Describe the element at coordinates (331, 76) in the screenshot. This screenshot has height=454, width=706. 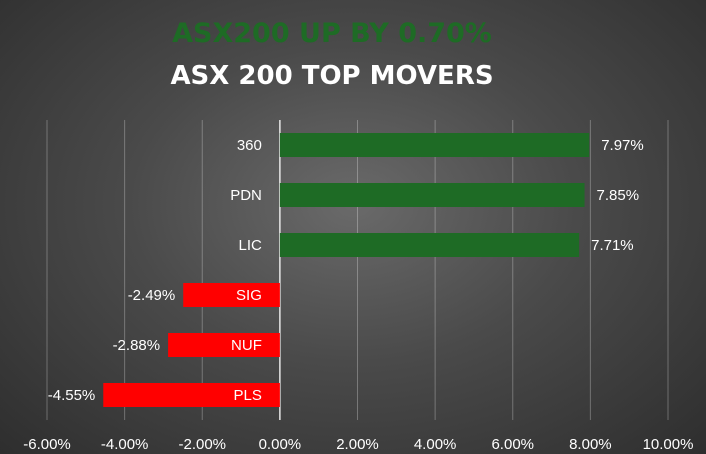
I see `chart-title: ASX 200 TOP MOVERS` at that location.